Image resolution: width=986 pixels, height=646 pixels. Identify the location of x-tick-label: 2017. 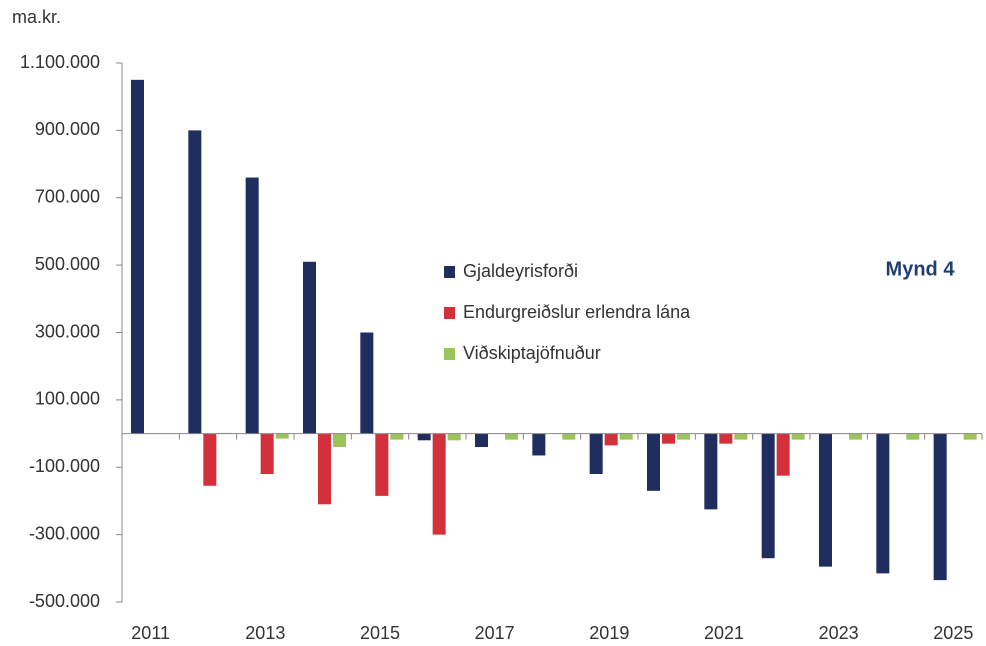
(495, 633).